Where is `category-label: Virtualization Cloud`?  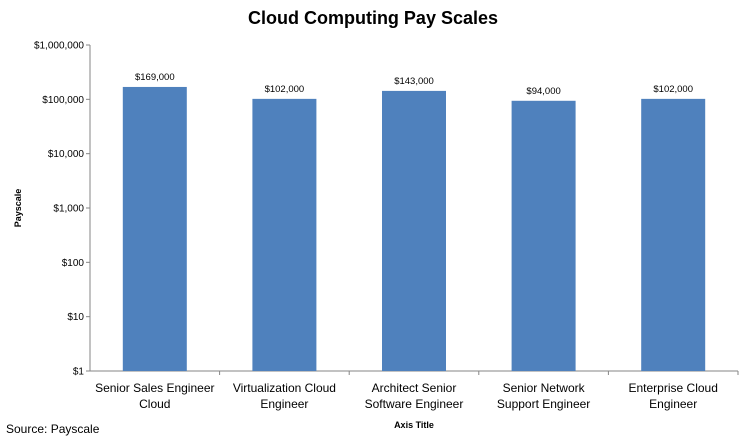
category-label: Virtualization Cloud is located at coordinates (284, 388).